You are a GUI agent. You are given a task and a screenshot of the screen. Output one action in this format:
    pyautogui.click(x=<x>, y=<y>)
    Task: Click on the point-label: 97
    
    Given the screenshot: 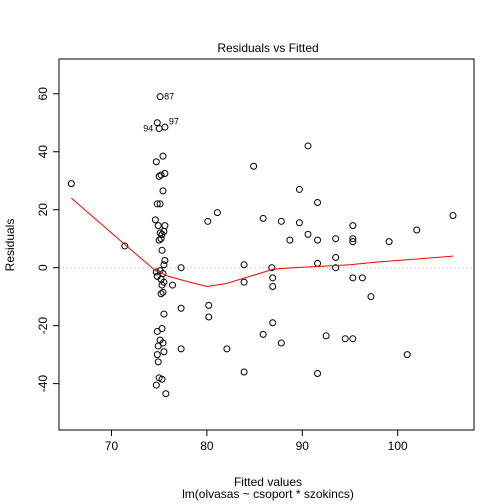 What is the action you would take?
    pyautogui.click(x=174, y=121)
    